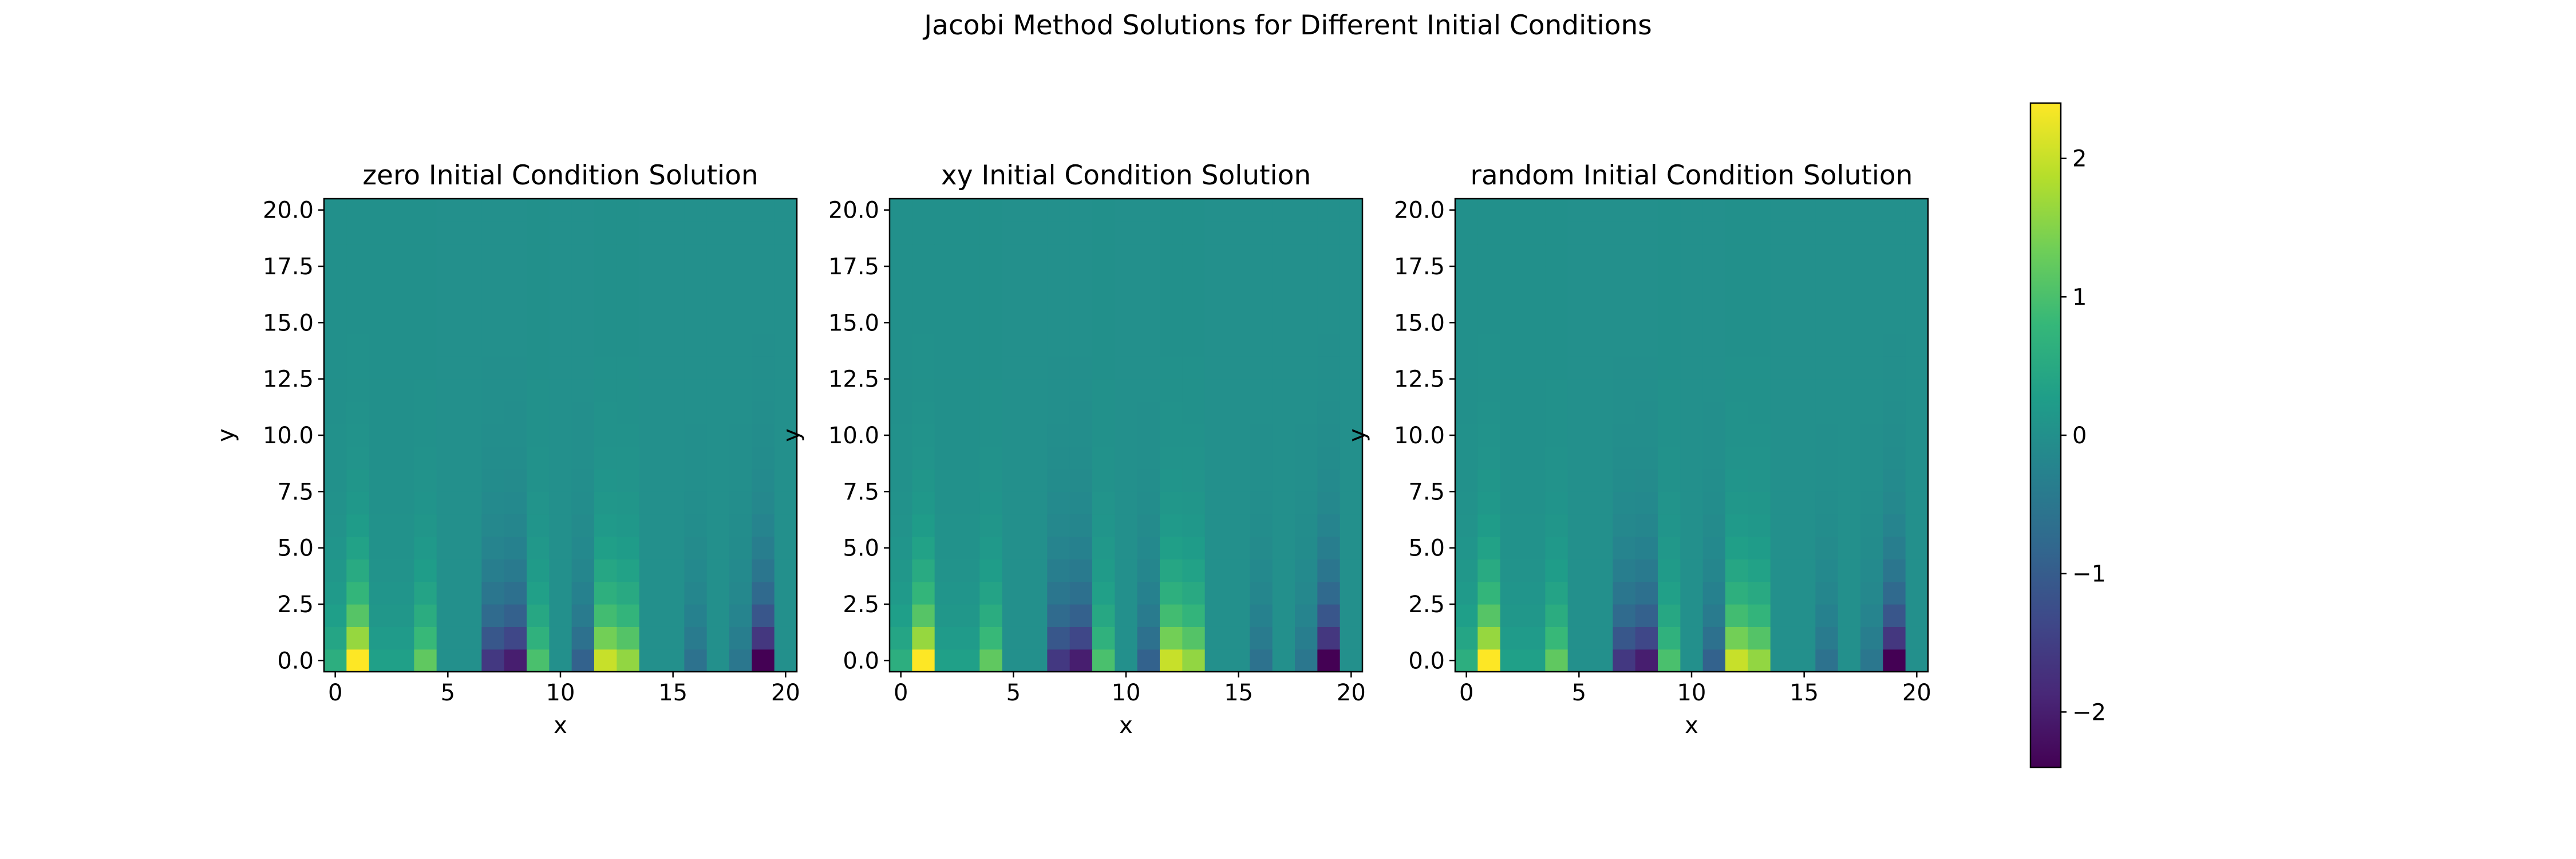 Image resolution: width=2576 pixels, height=859 pixels. What do you see at coordinates (853, 211) in the screenshot?
I see `y-tick-label: 20.0` at bounding box center [853, 211].